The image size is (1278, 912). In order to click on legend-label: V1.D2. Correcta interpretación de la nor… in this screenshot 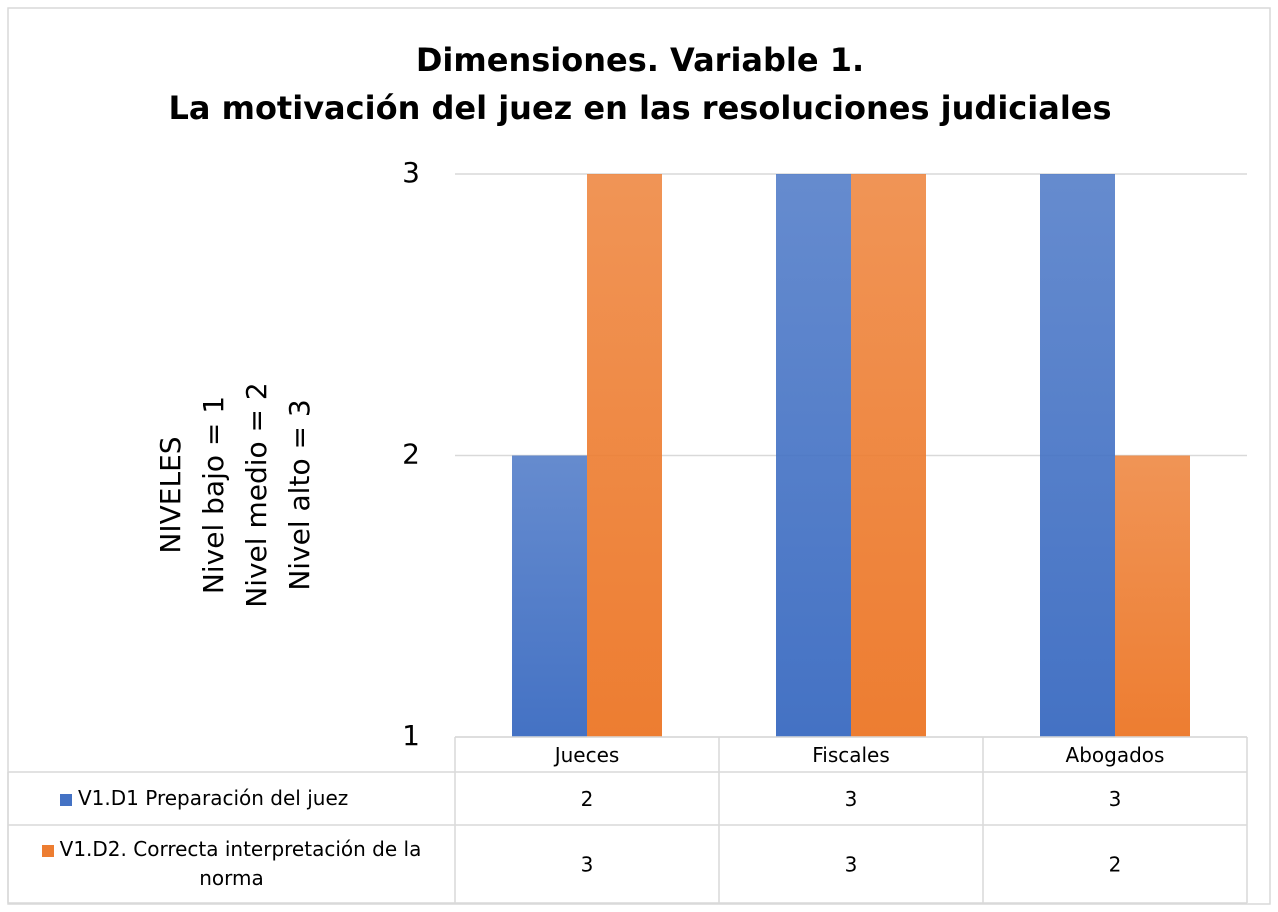, I will do `click(240, 863)`.